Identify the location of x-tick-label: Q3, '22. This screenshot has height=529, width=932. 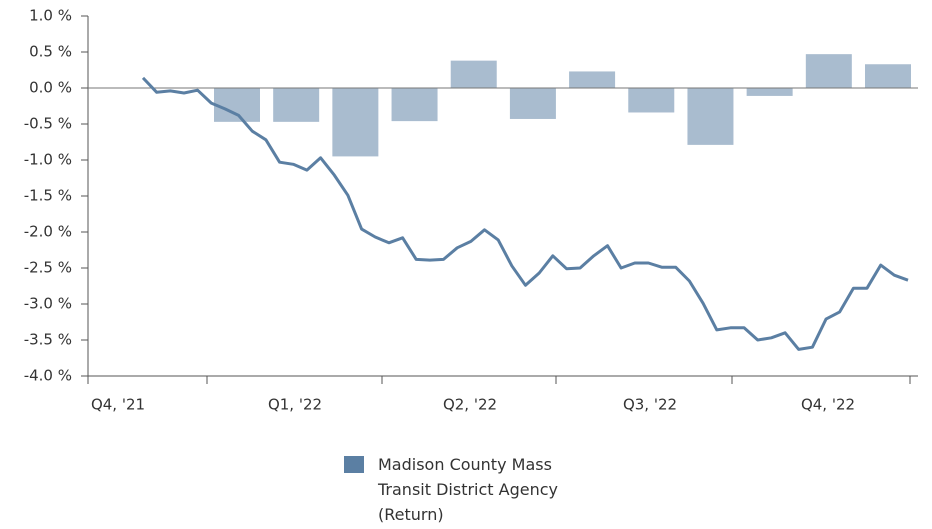
(650, 405).